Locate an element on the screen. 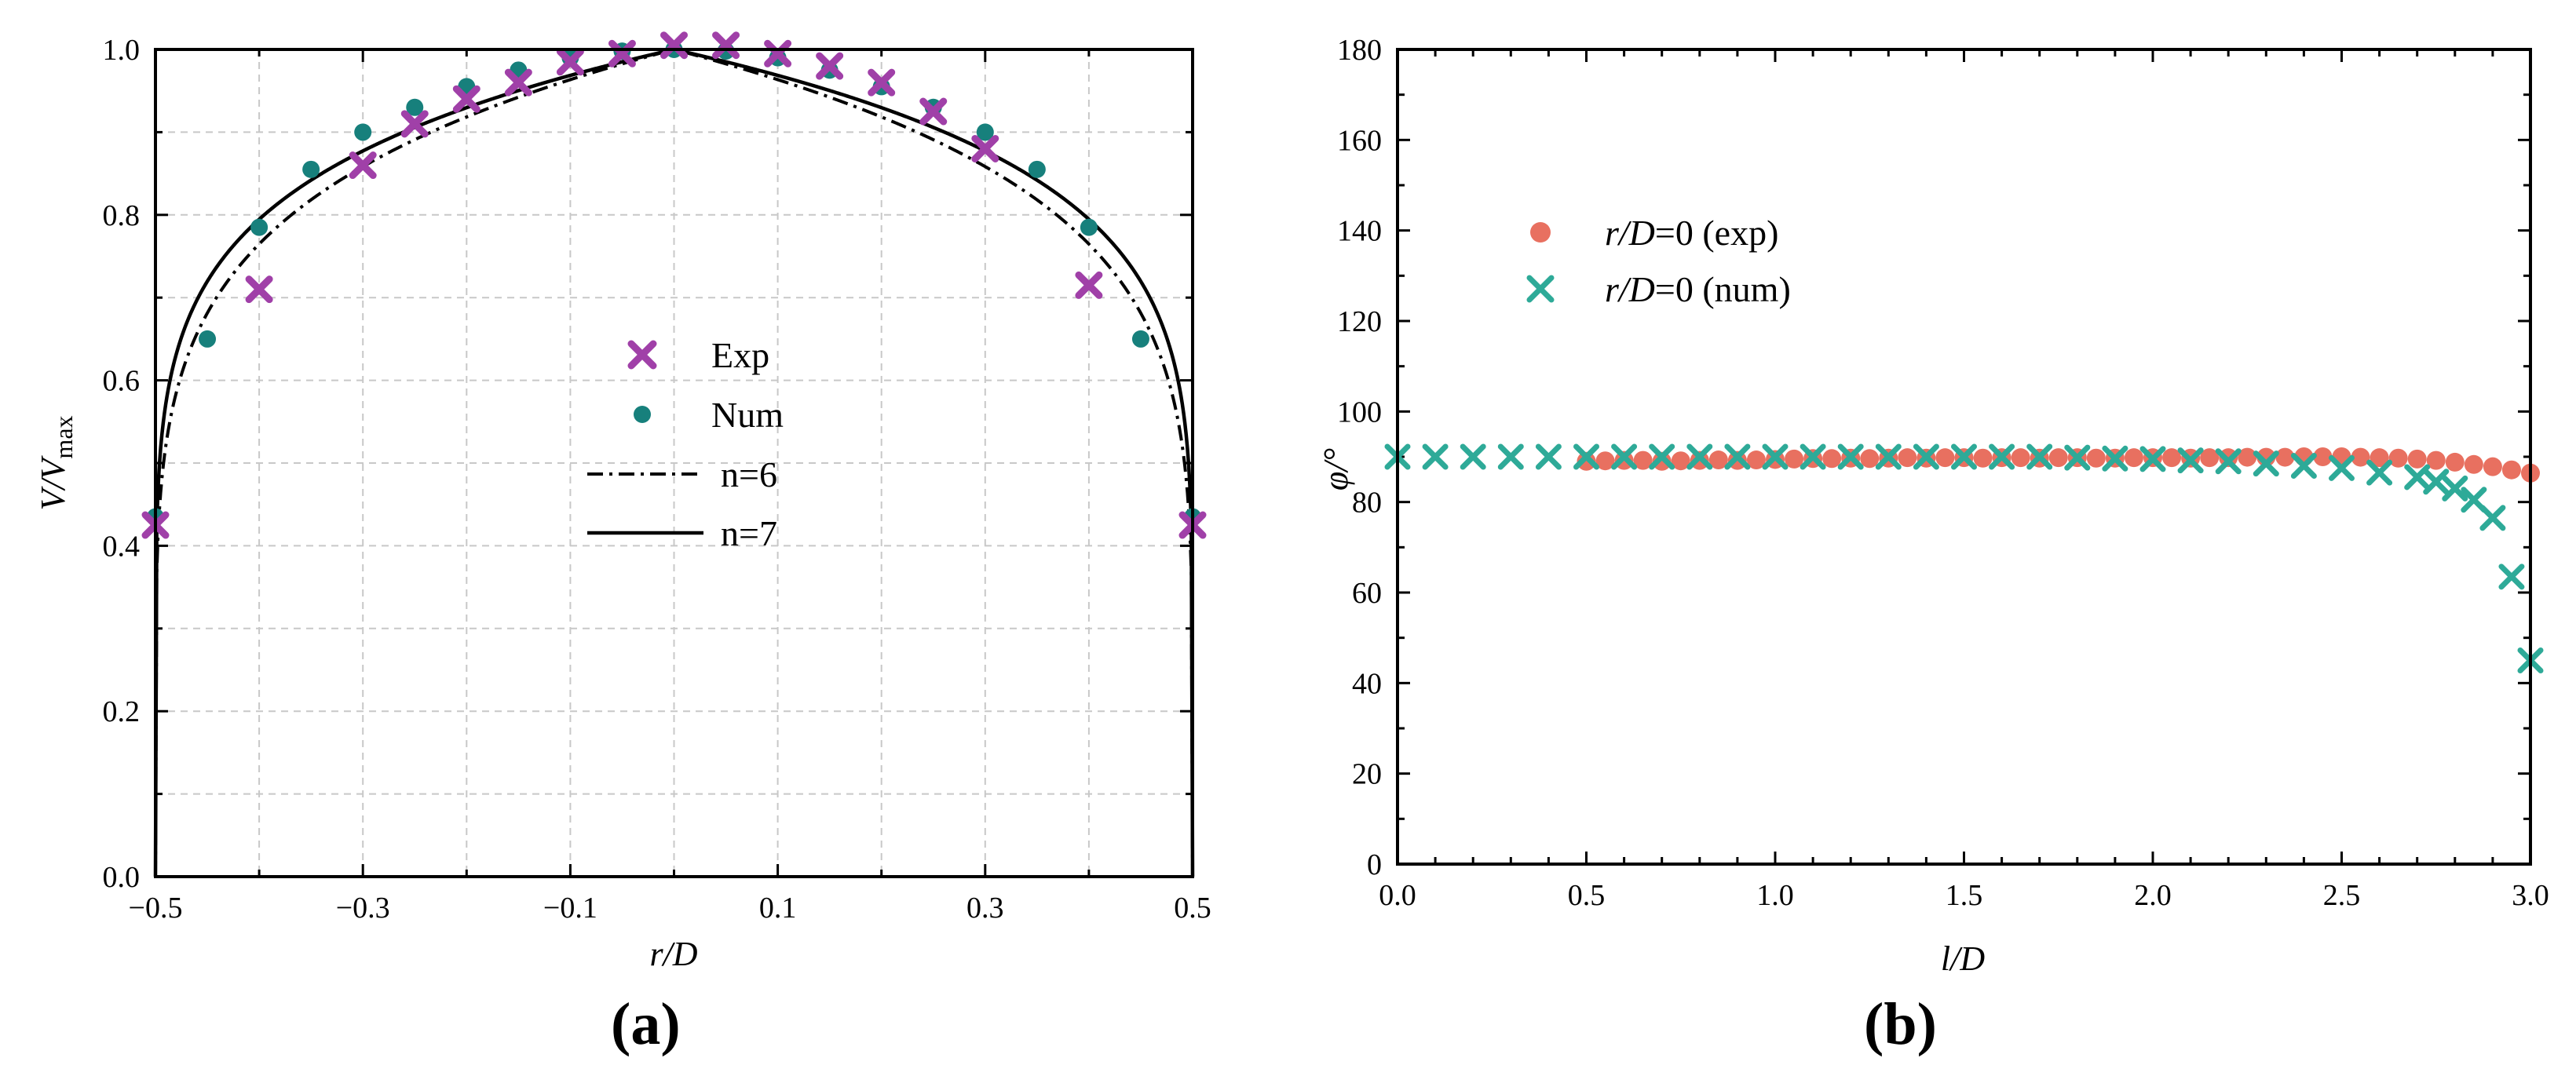  y-tick-label: 0.4 is located at coordinates (122, 546).